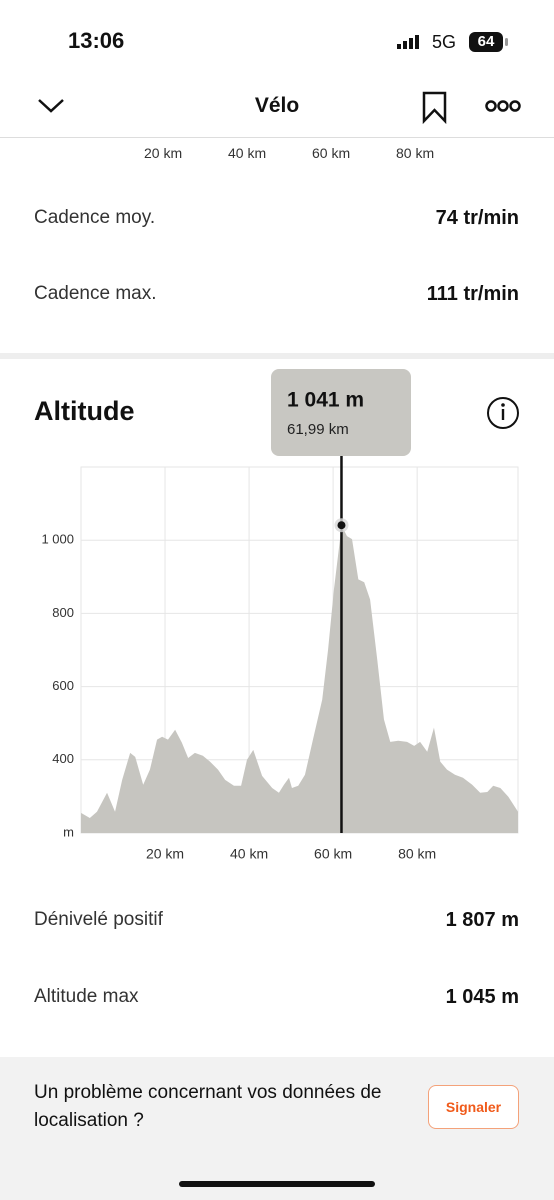  I want to click on stat-label: Cadence moy., so click(95, 217).